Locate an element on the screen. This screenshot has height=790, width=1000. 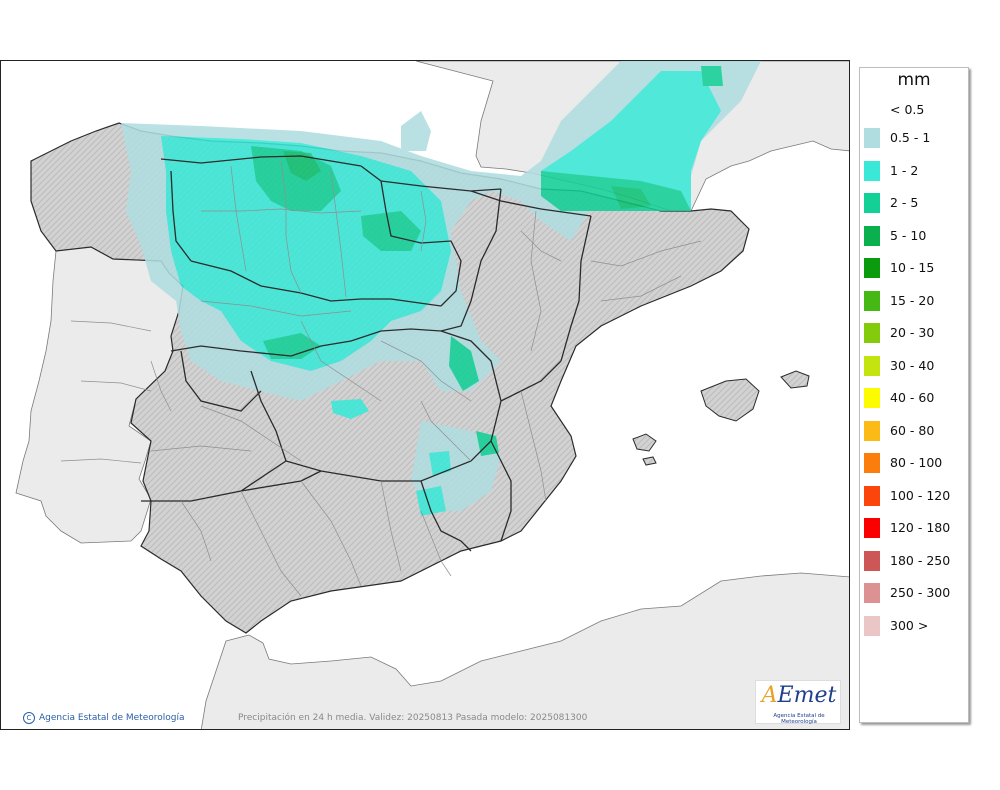
aemet-logo: AEmet Agencia Estatal de Meteorología is located at coordinates (798, 702).